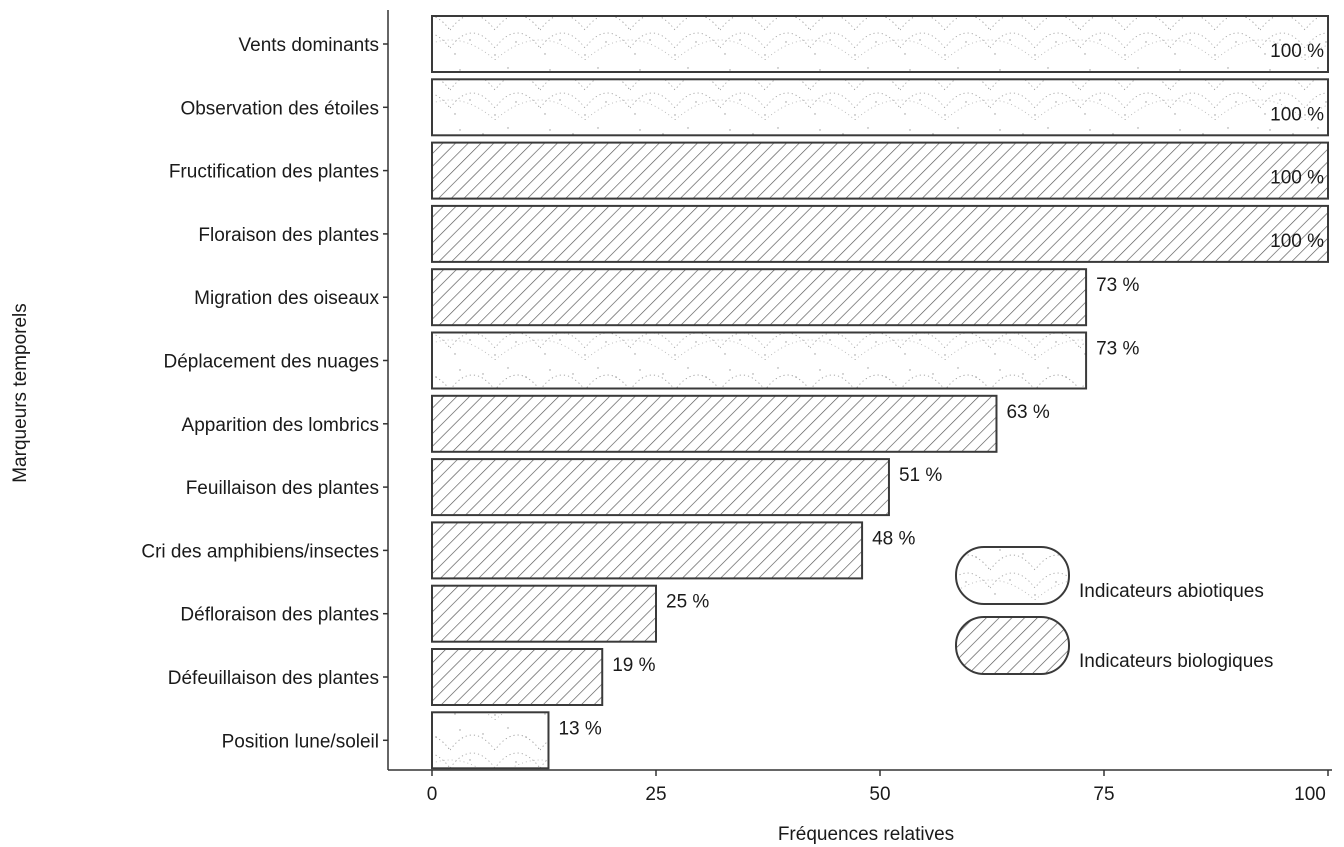  Describe the element at coordinates (282, 488) in the screenshot. I see `category-label: Feuillaison des plantes` at that location.